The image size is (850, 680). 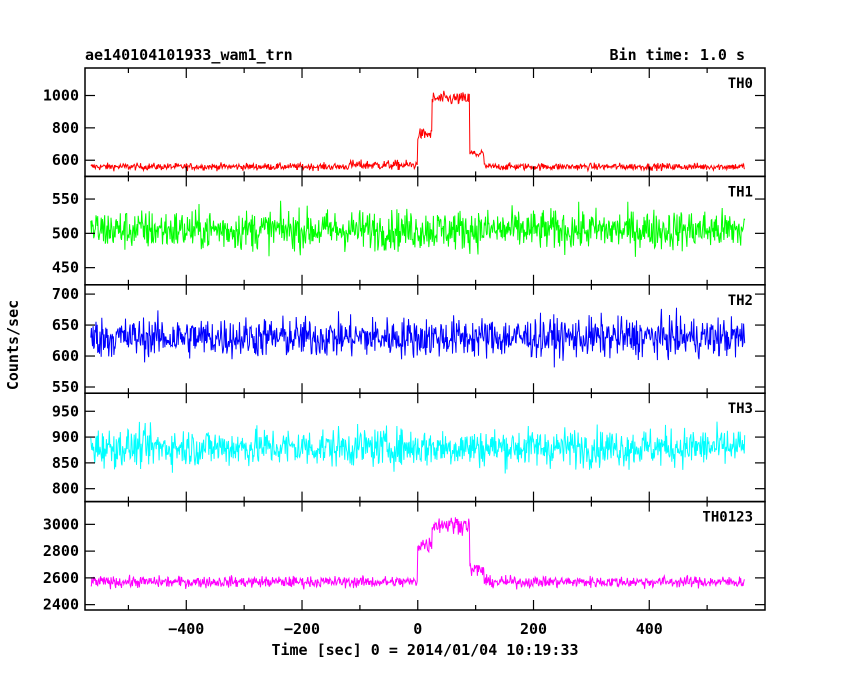 I want to click on y-tick-label: 2800, so click(x=61, y=551).